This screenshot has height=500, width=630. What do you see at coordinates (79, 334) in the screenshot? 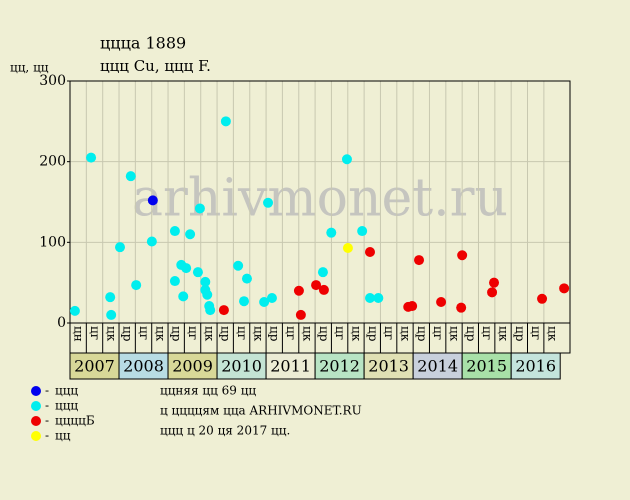
I see `x-tick-label: цн` at bounding box center [79, 334].